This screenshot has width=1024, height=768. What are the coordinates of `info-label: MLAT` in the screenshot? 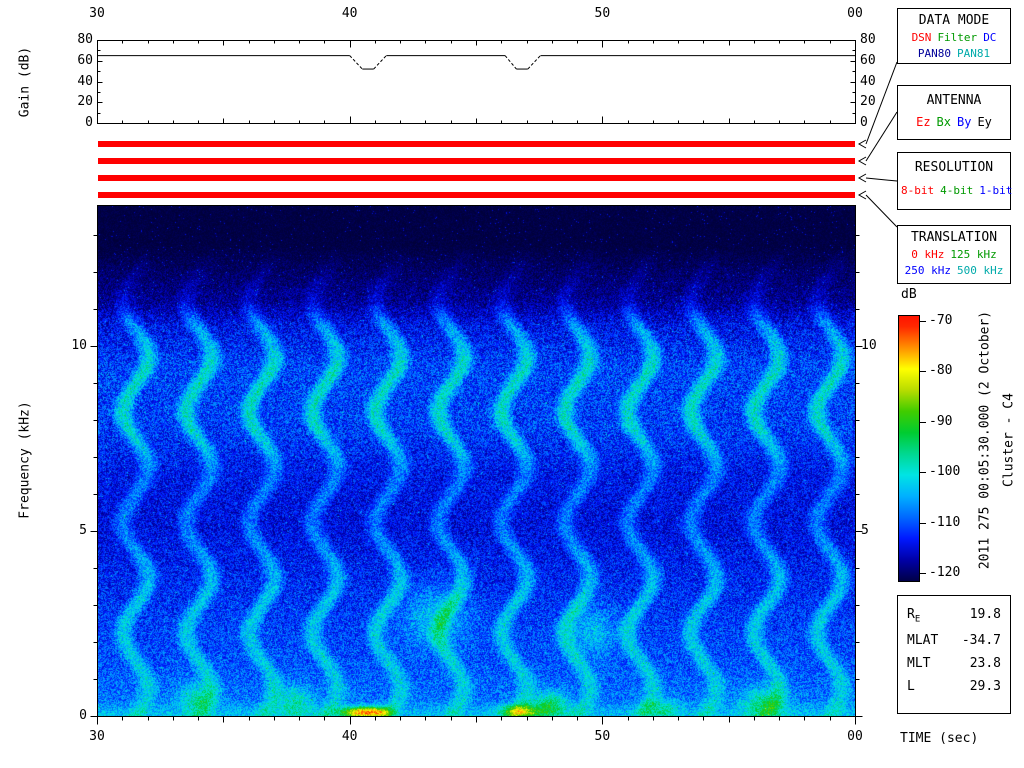 It's located at (923, 640).